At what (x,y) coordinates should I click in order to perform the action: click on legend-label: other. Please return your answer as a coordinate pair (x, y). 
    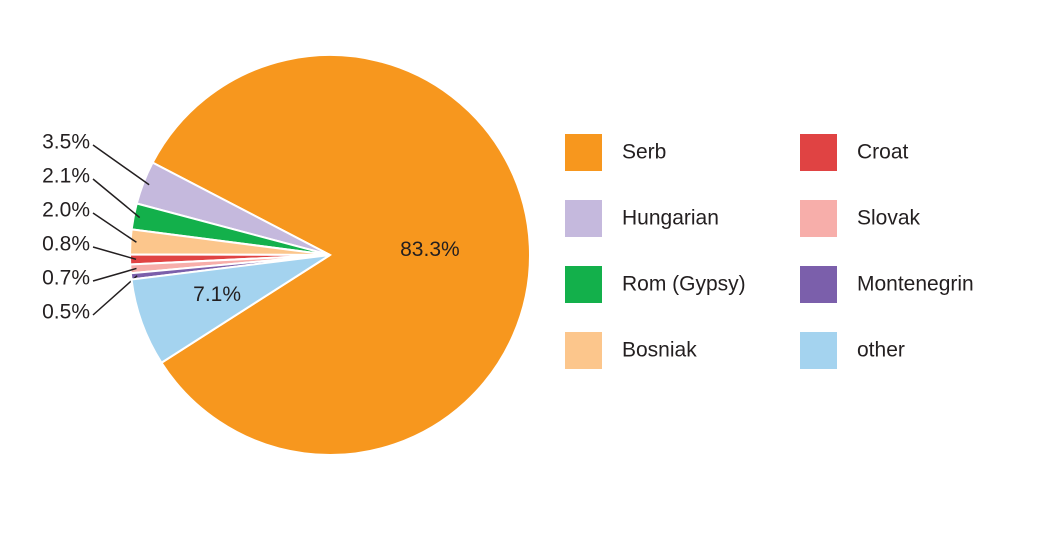
    Looking at the image, I should click on (881, 350).